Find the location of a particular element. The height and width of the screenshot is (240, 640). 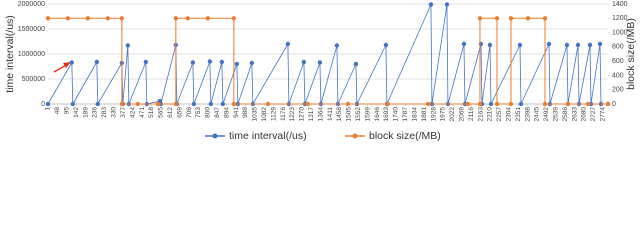

x-tick-label: 1317 is located at coordinates (311, 114).